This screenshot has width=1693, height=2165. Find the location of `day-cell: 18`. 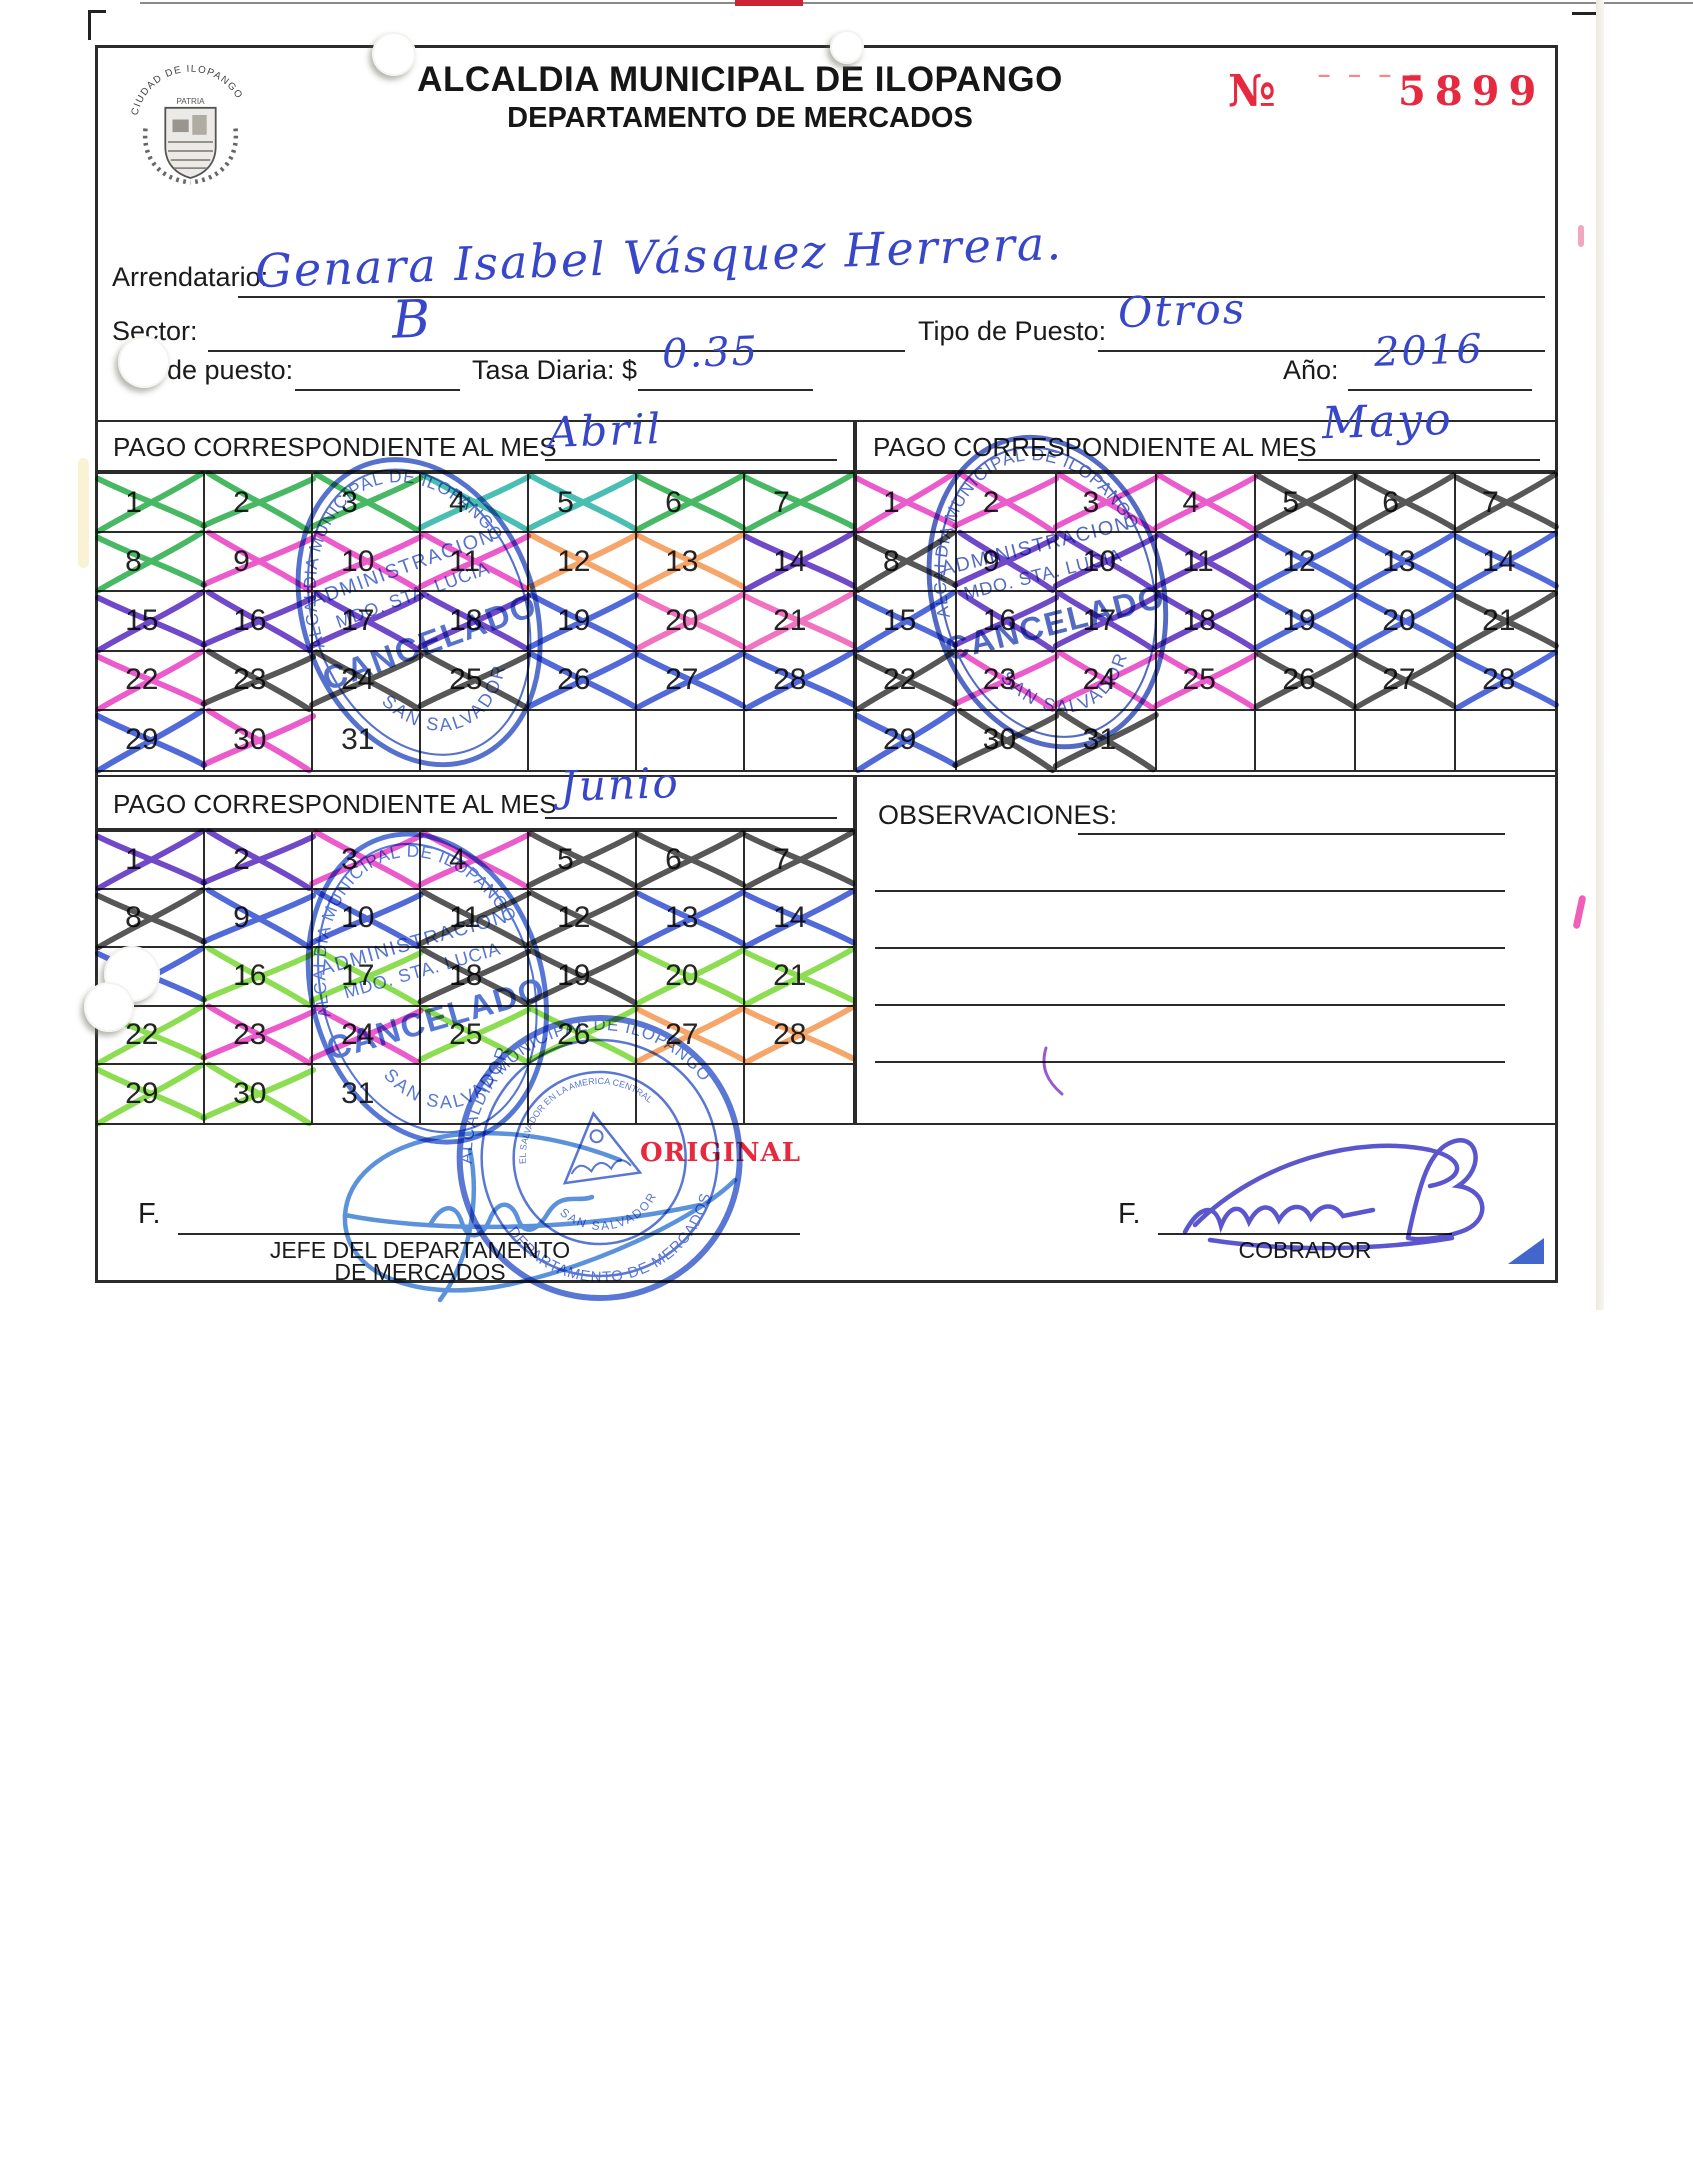

day-cell: 18 is located at coordinates (474, 621).